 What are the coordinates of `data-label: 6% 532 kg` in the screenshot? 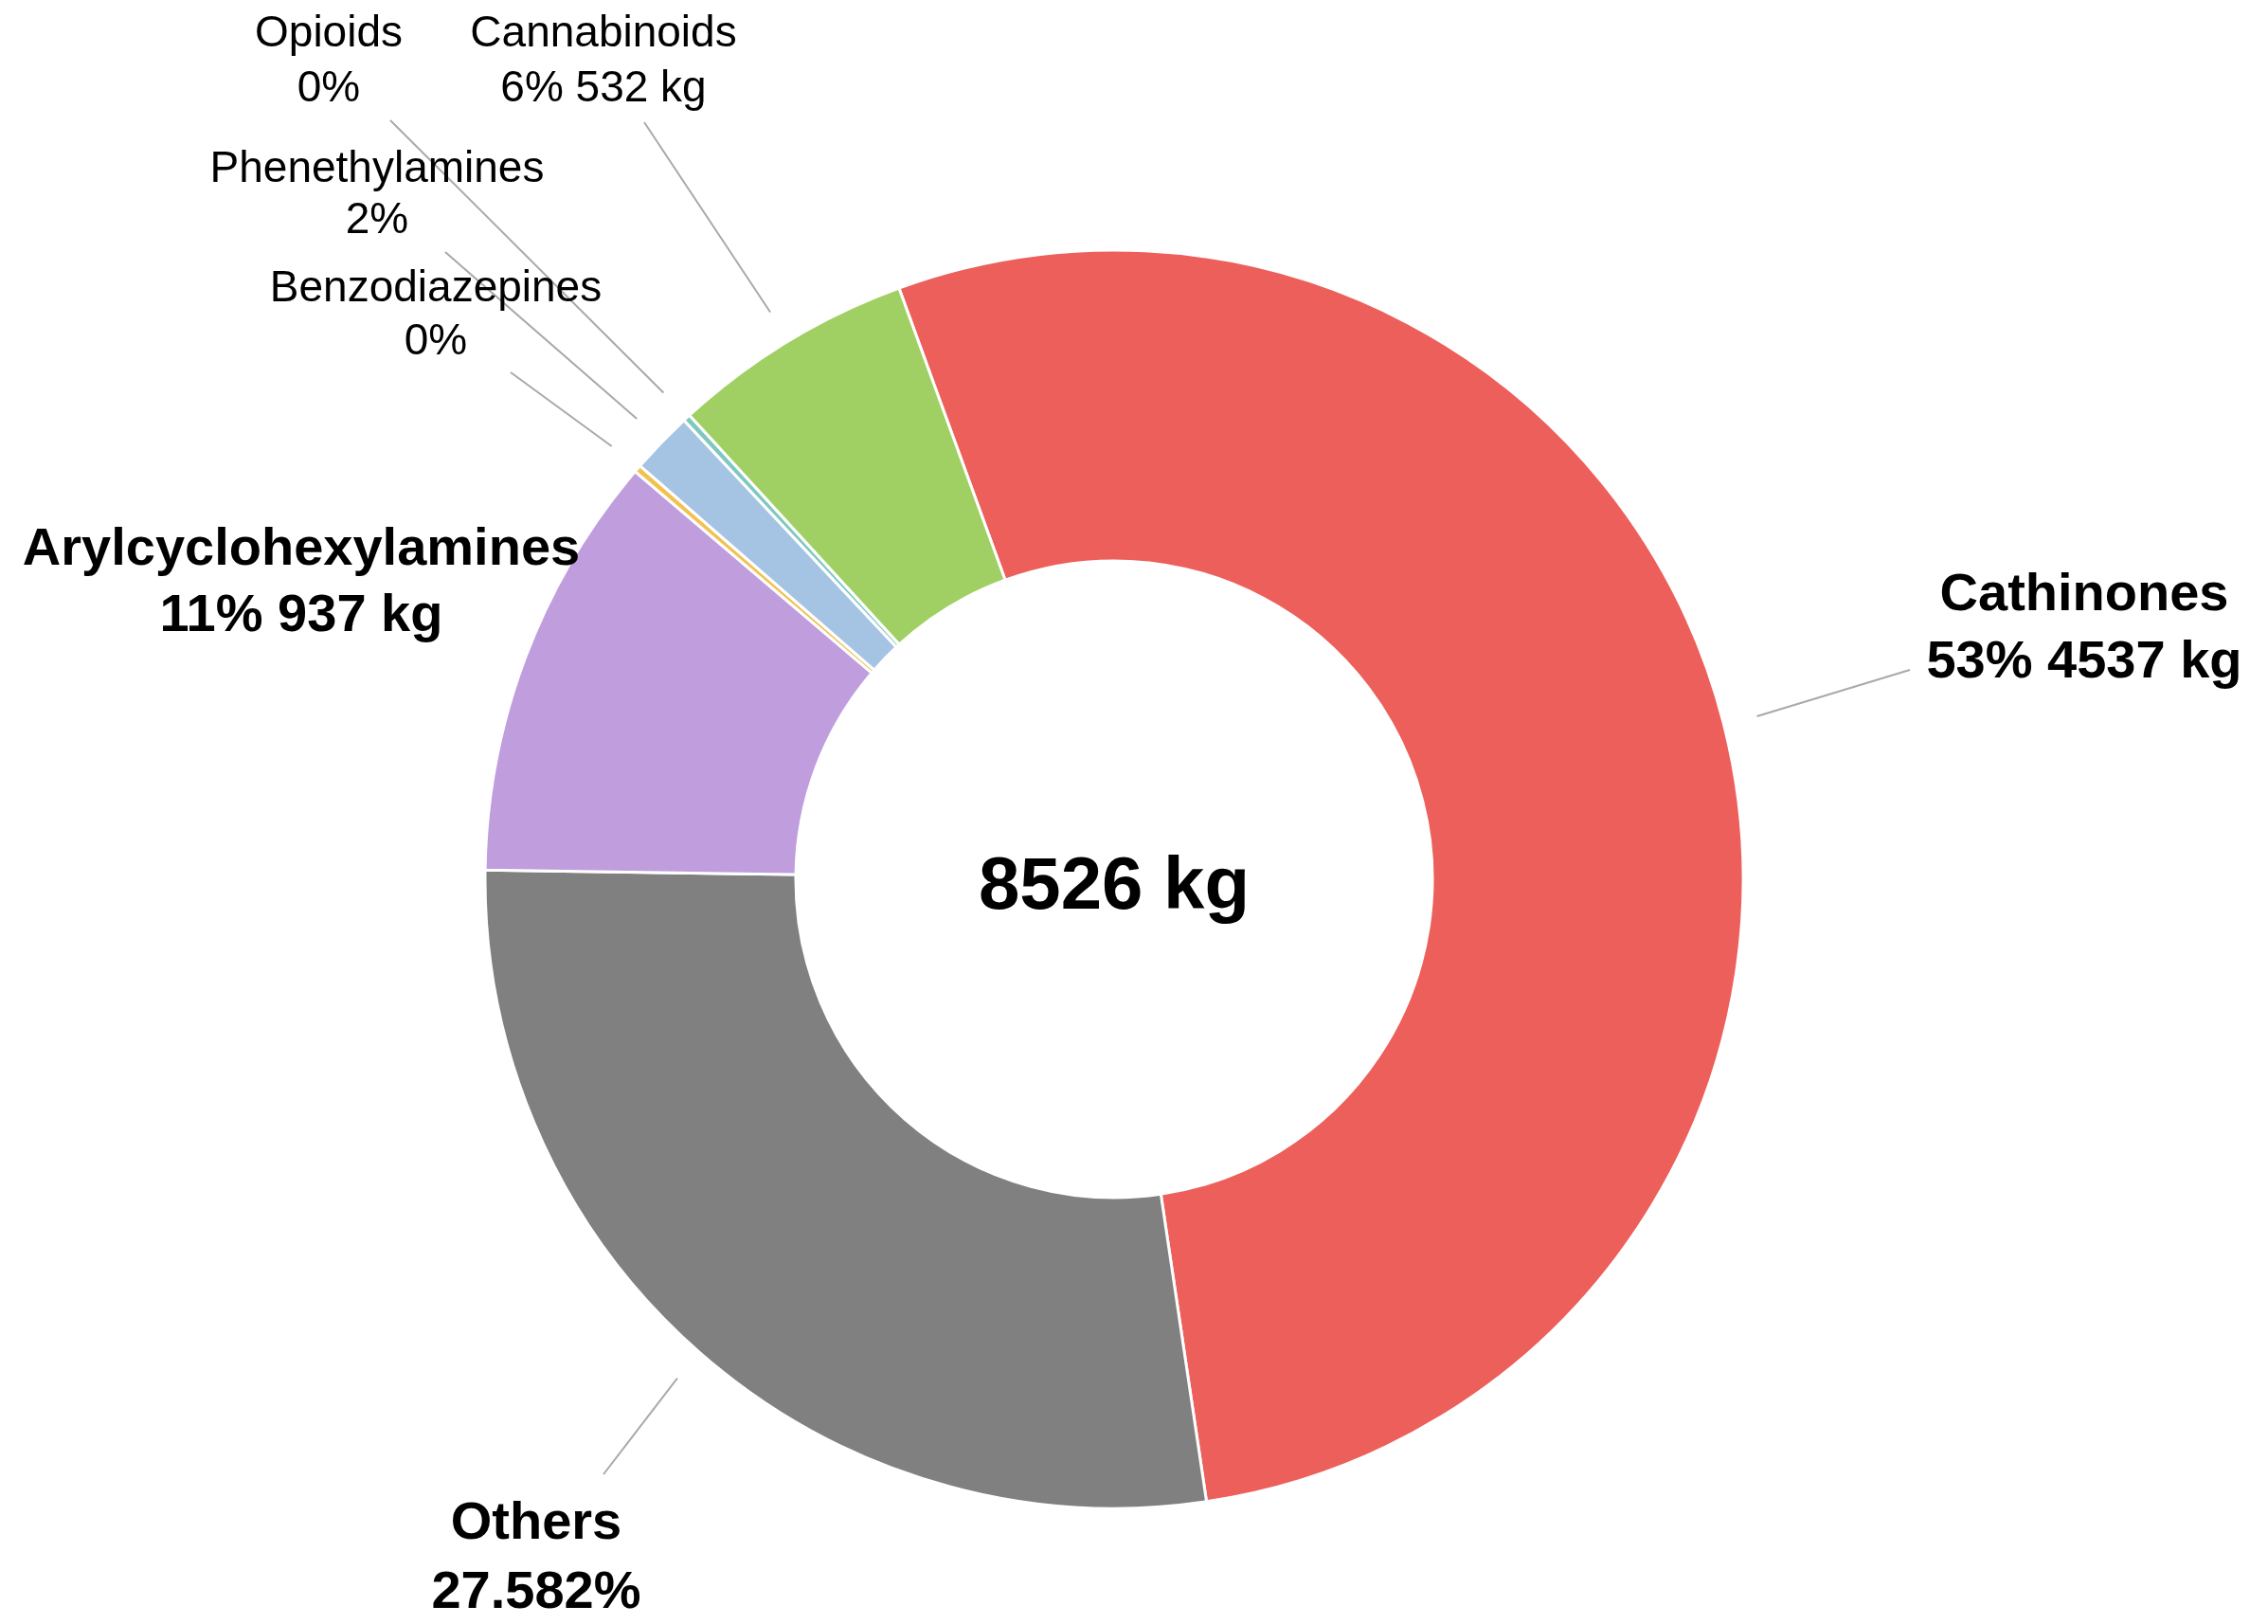 It's located at (603, 86).